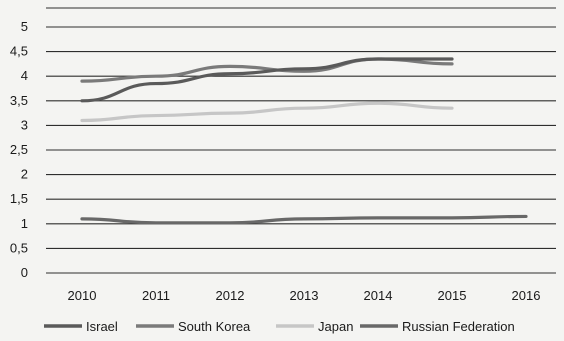 The image size is (564, 341). I want to click on legend-label: Israel, so click(102, 326).